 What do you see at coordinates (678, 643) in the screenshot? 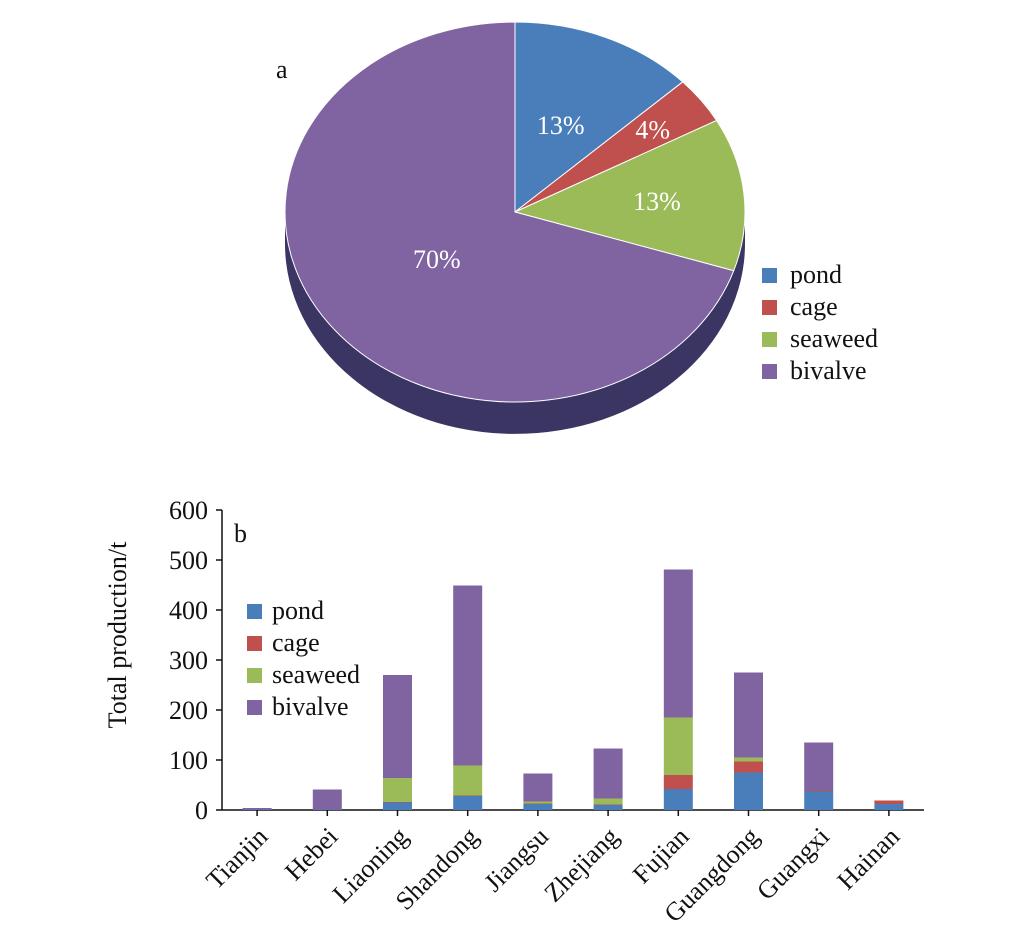
I see `bar-bivalve-fujian` at bounding box center [678, 643].